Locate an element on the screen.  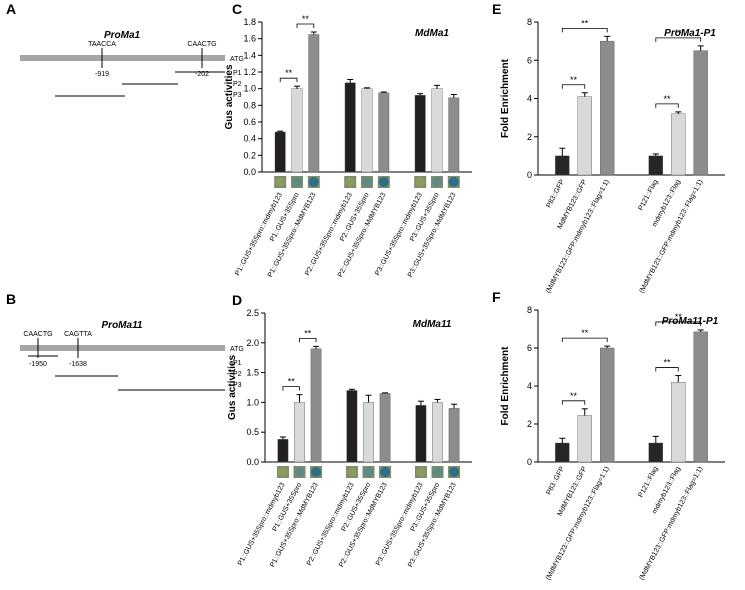
motif-name: TAACCA is located at coordinates (102, 44).